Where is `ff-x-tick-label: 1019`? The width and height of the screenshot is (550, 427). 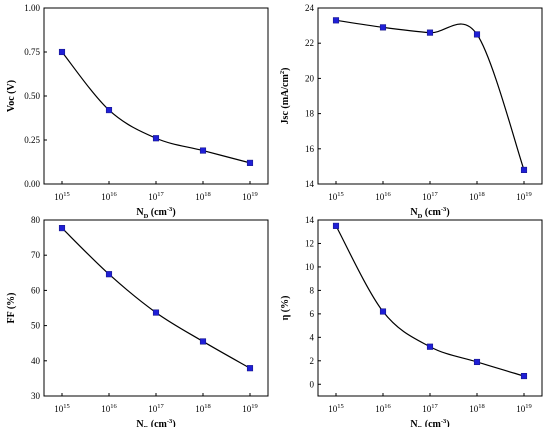 ff-x-tick-label: 1019 is located at coordinates (250, 408).